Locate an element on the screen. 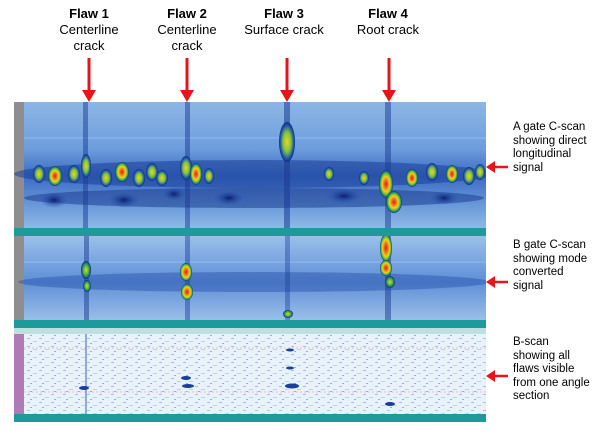  flaw-3-label: Flaw 3 Surface crack is located at coordinates (284, 22).